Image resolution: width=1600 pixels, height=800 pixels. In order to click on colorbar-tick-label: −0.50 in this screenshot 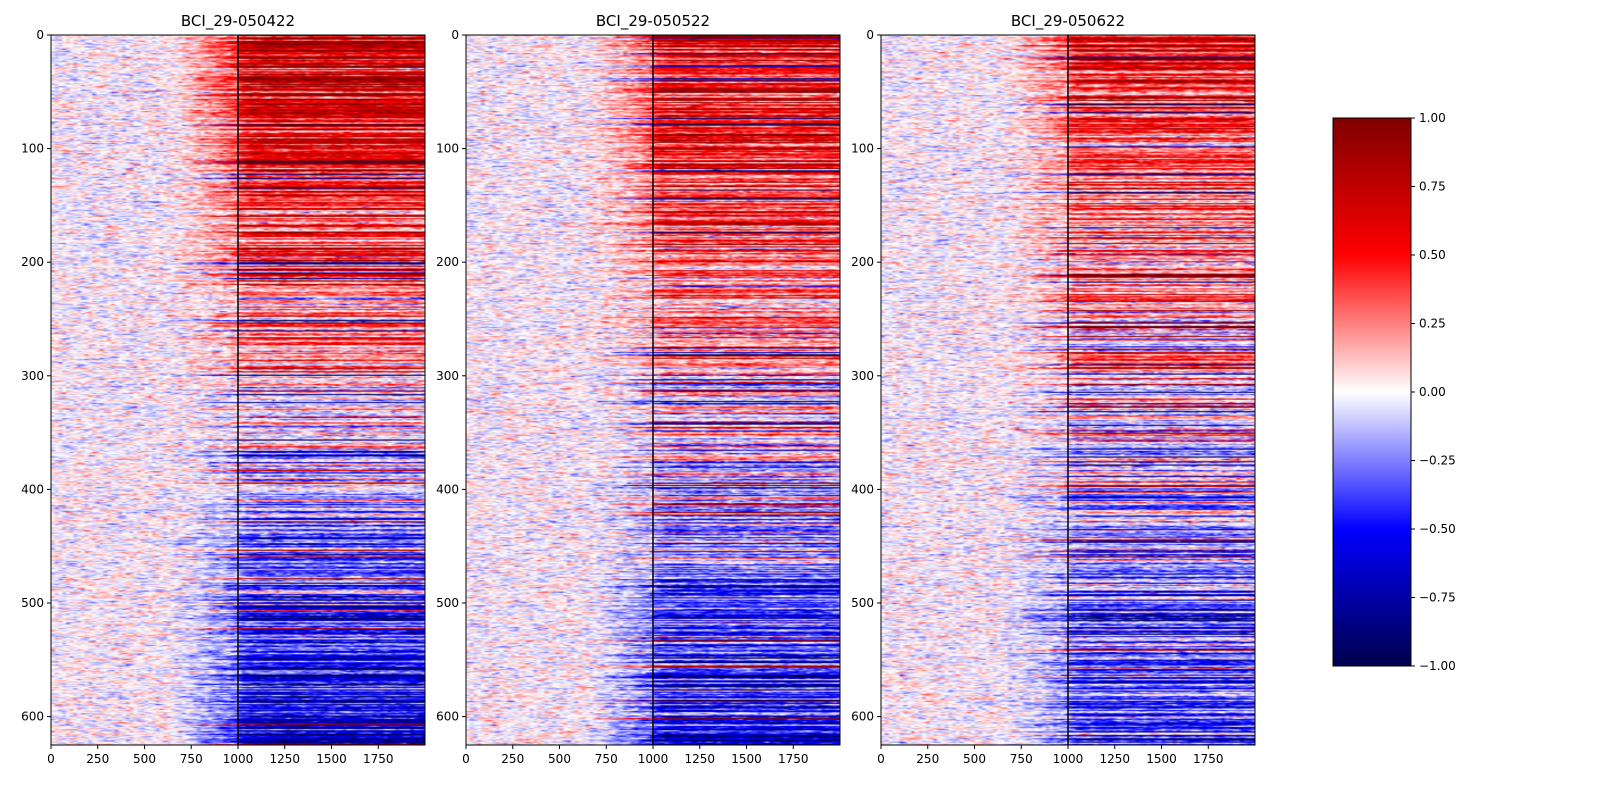, I will do `click(1437, 529)`.